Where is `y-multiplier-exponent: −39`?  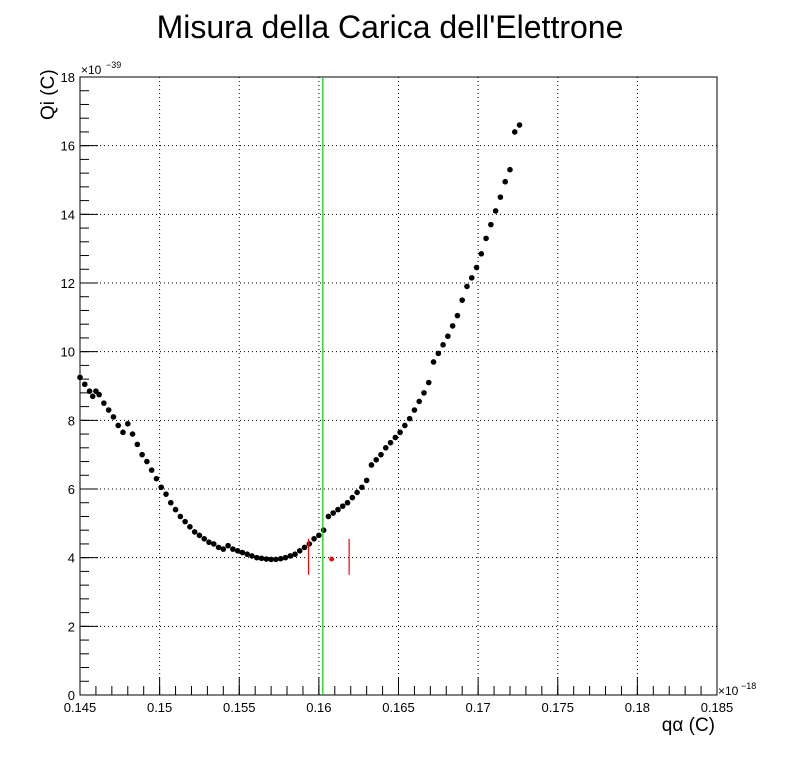 y-multiplier-exponent: −39 is located at coordinates (113, 65).